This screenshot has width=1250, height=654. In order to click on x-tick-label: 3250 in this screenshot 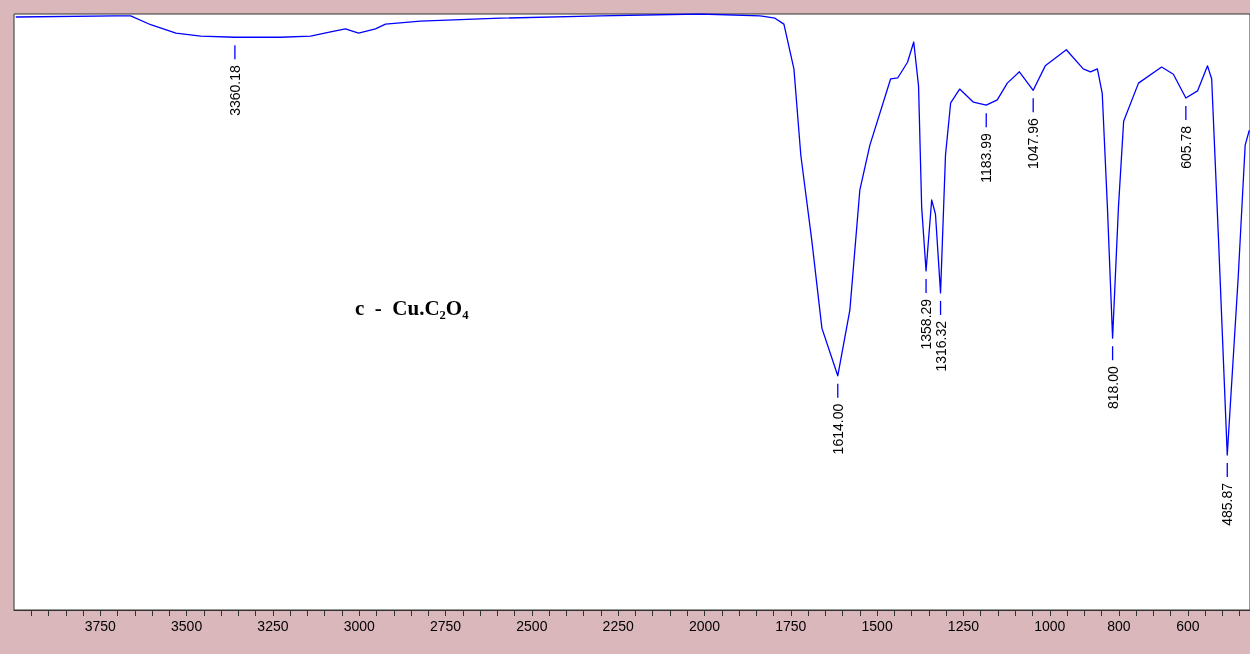, I will do `click(273, 626)`.